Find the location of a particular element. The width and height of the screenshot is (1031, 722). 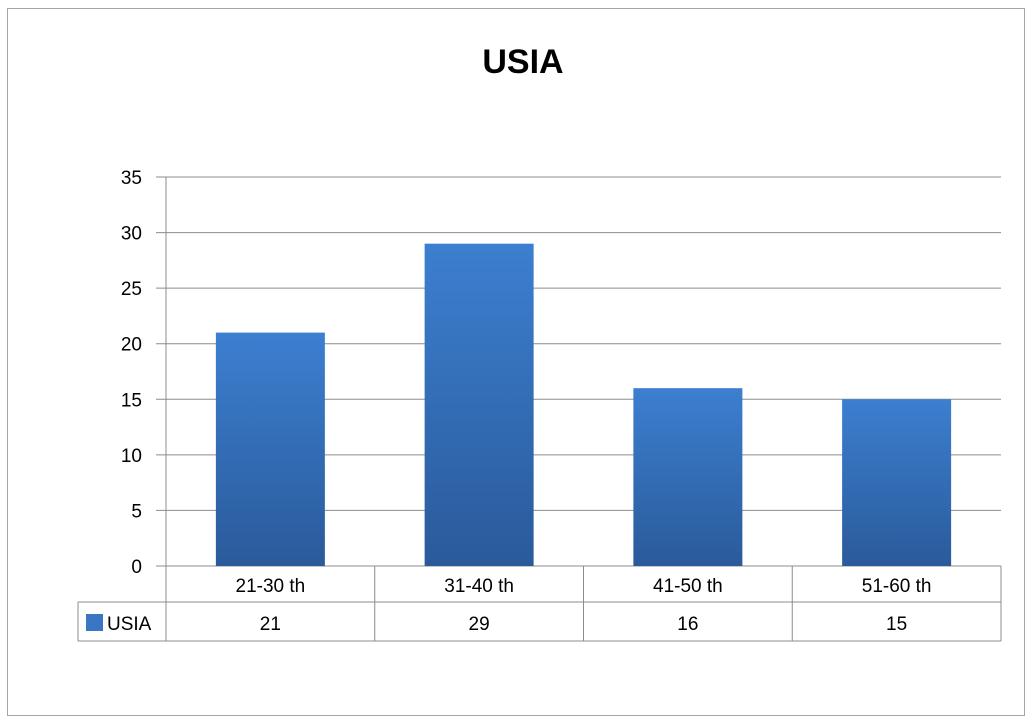

y-axis-ticks: 0 5 10 15 20 25 30 35 is located at coordinates (131, 373).